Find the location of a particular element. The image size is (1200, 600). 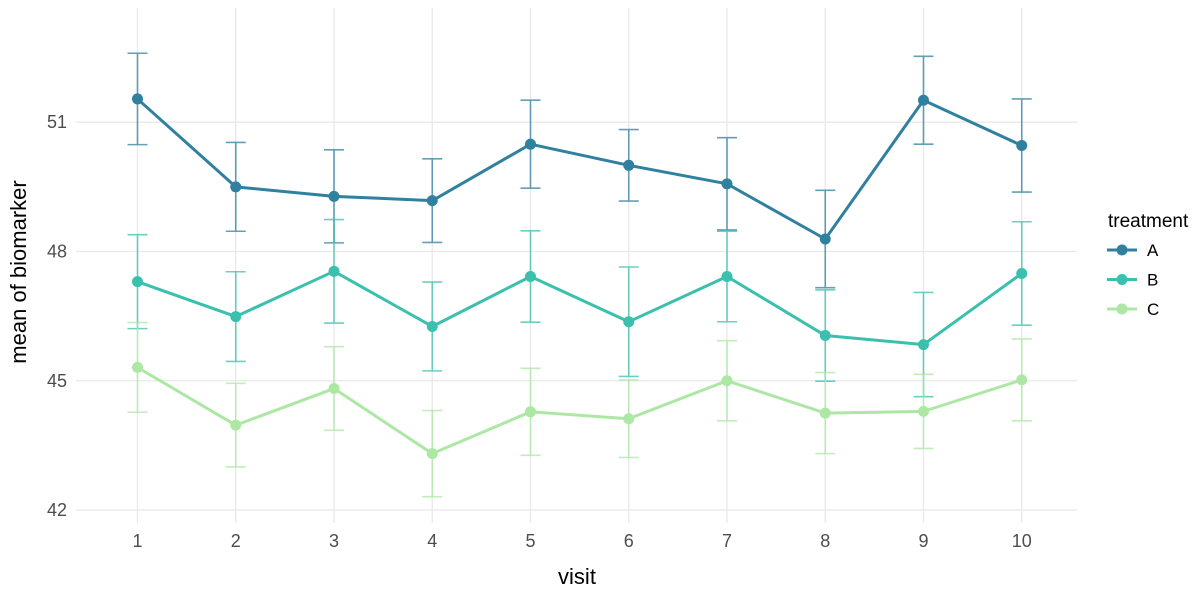

y-tick-labels: 42 45 48 51 is located at coordinates (57, 316).